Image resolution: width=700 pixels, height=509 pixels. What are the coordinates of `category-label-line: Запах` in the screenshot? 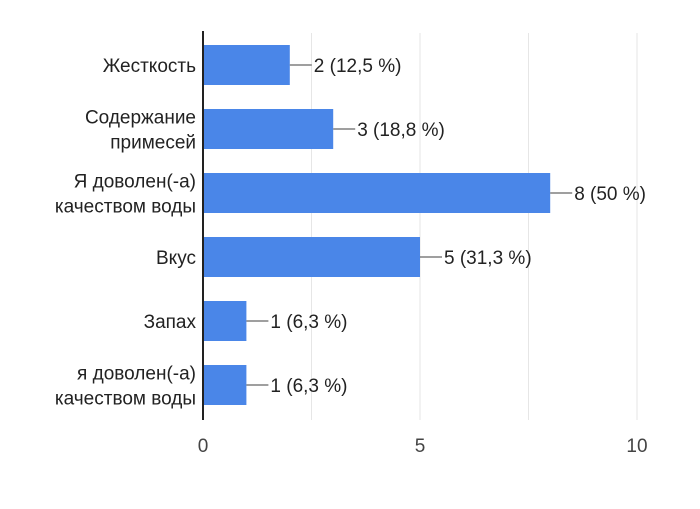 It's located at (170, 322).